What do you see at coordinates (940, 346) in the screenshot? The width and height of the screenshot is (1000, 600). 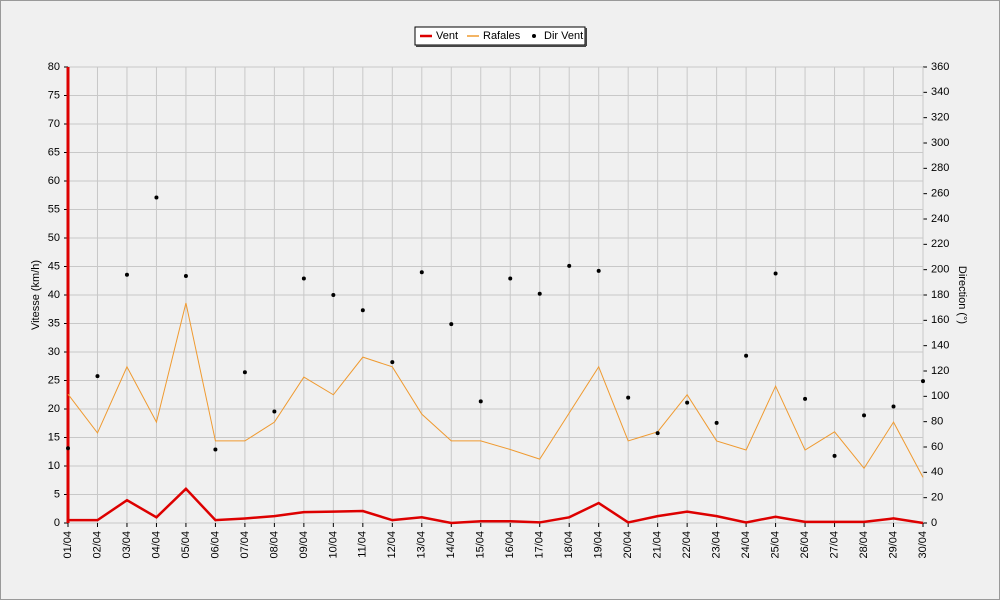 I see `y2-tick-label: 140` at bounding box center [940, 346].